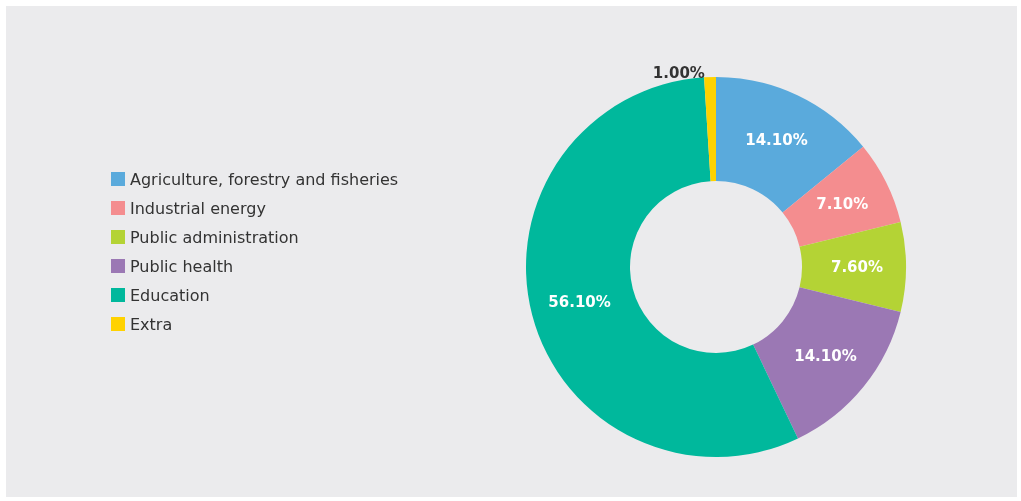  I want to click on data-label: 1.00%, so click(678, 73).